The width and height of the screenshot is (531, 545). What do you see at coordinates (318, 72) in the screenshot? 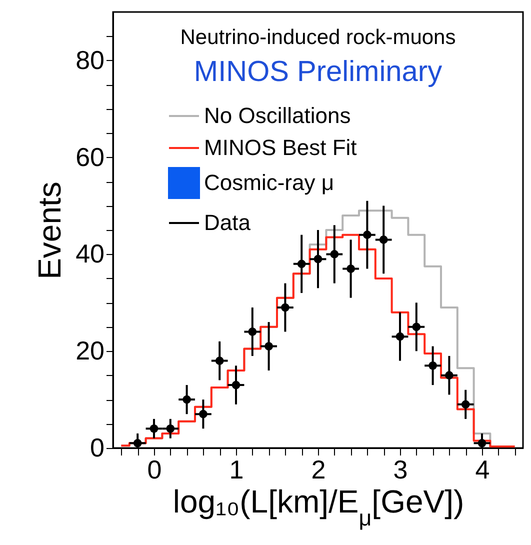
I see `text: MINOS Preliminary` at bounding box center [318, 72].